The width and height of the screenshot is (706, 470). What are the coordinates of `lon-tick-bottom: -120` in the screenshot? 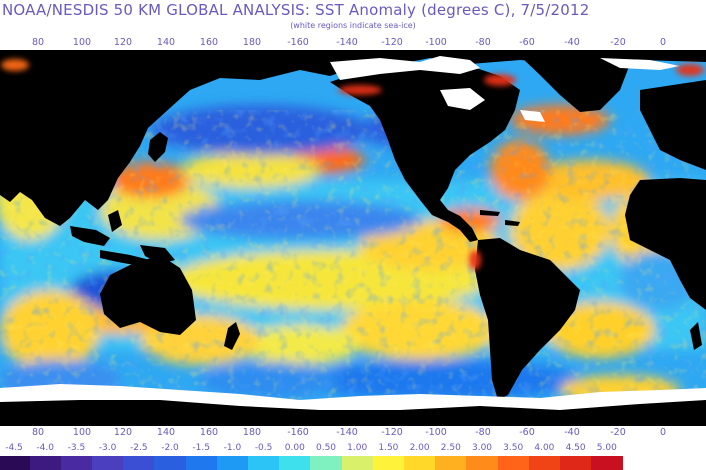 It's located at (392, 432).